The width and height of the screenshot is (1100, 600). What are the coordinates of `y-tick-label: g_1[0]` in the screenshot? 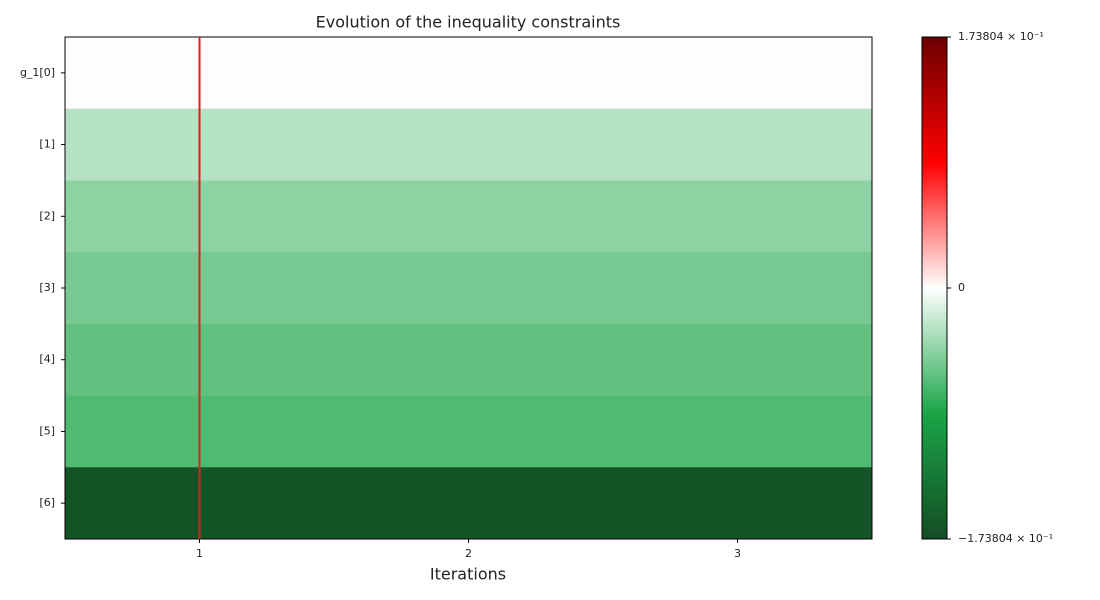 It's located at (37, 72).